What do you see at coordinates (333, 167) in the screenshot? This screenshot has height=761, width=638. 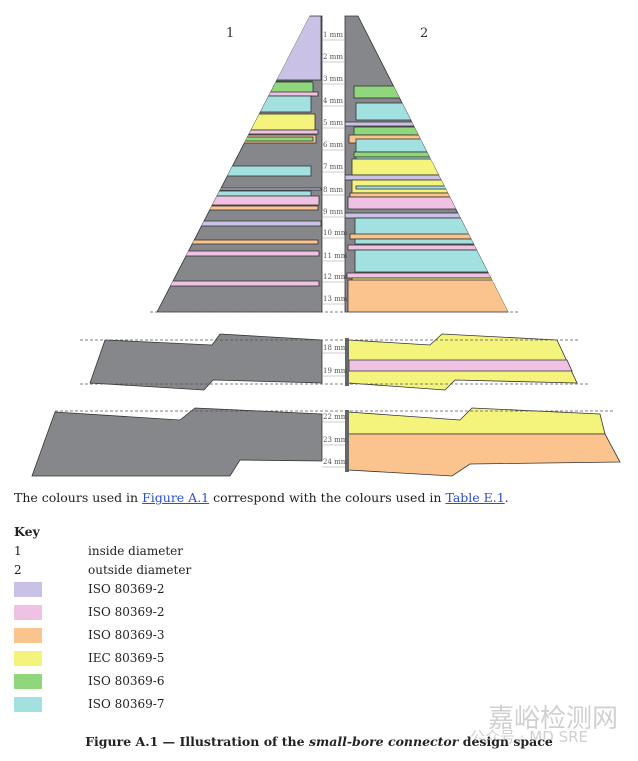 I see `scale-label: 7 mm` at bounding box center [333, 167].